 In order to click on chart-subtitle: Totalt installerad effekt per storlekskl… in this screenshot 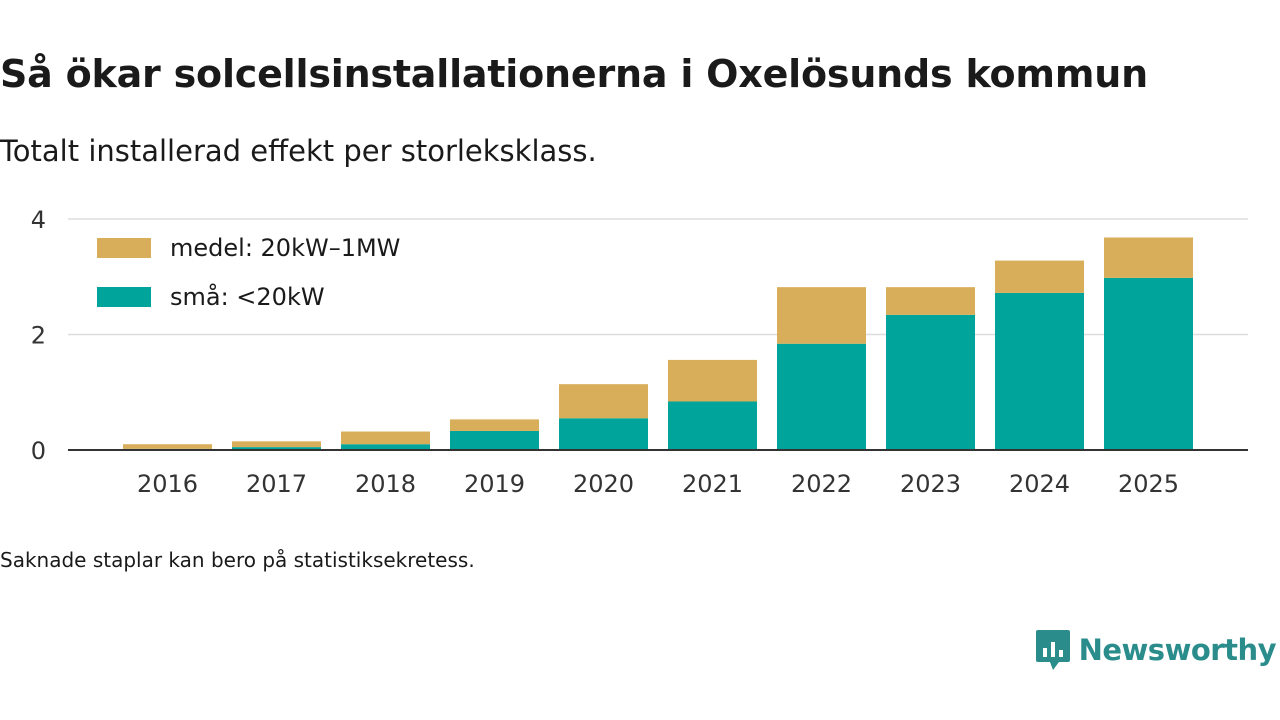, I will do `click(298, 151)`.